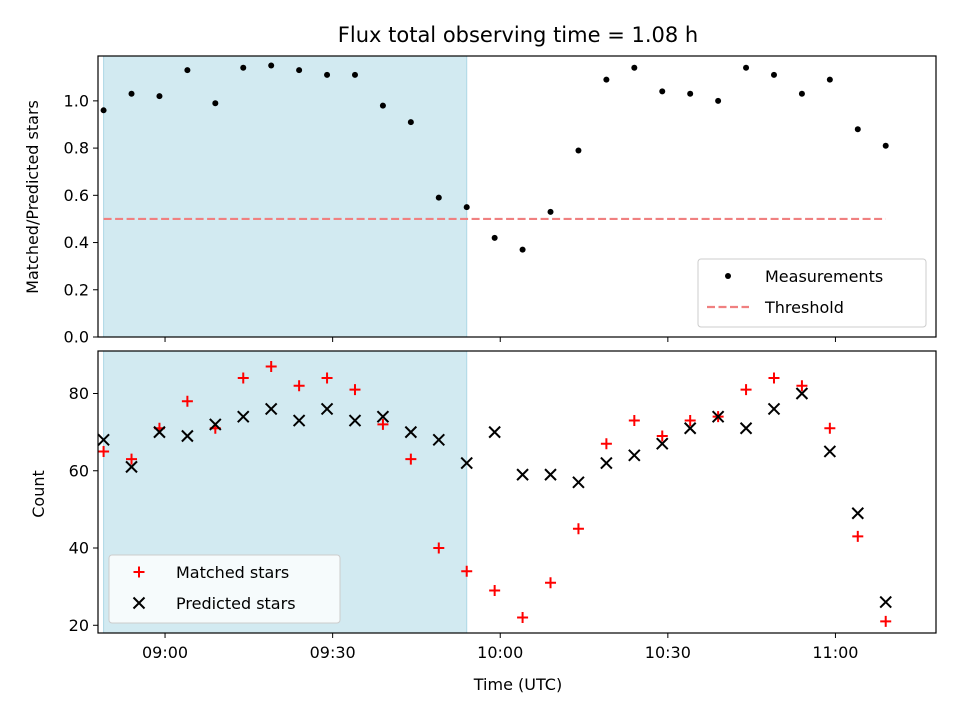  Describe the element at coordinates (76, 242) in the screenshot. I see `y-tick-label: 0.4` at that location.